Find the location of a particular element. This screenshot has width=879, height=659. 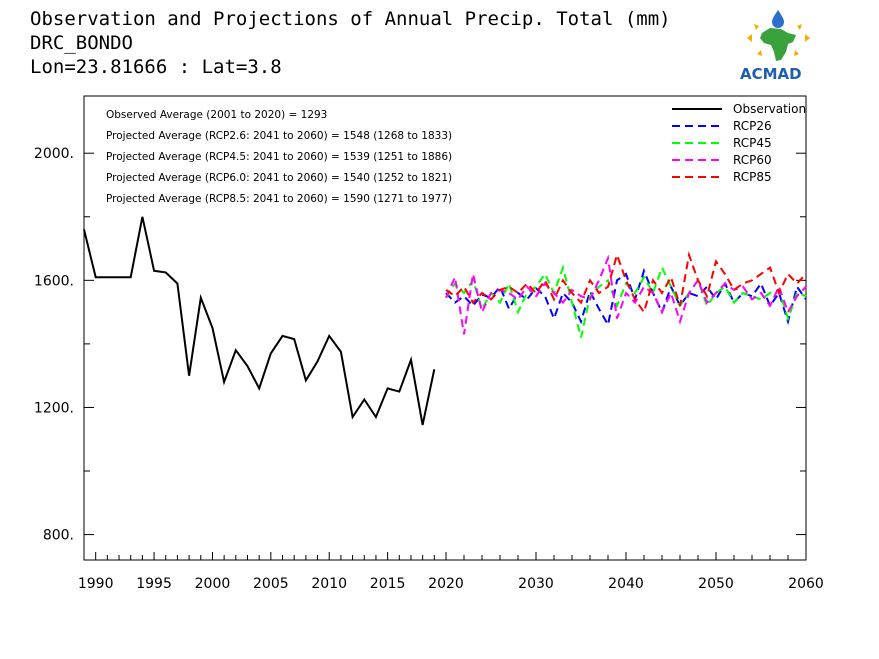

series-line-rcp85 is located at coordinates (626, 282).